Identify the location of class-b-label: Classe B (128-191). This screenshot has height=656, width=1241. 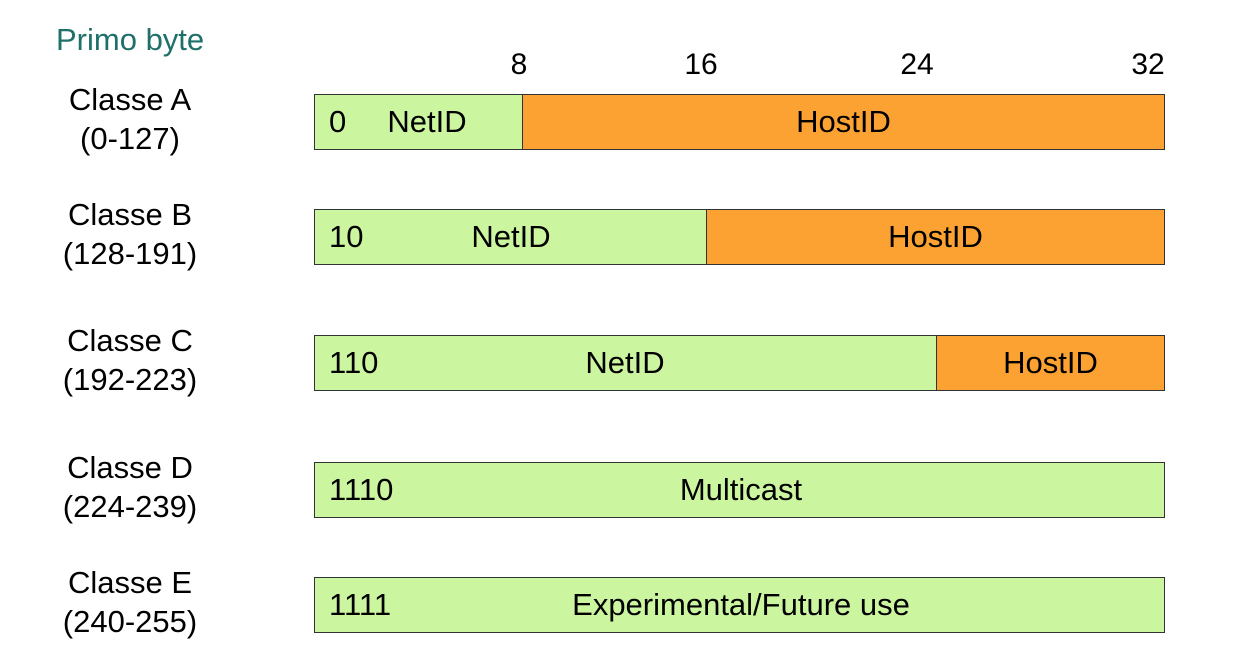
(130, 234).